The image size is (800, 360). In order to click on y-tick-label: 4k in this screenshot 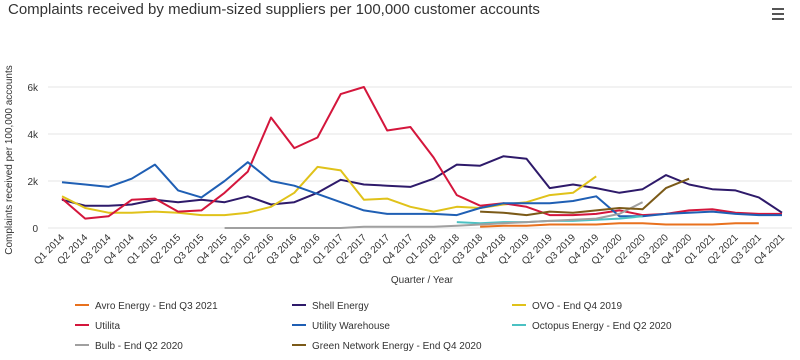, I will do `click(33, 135)`.